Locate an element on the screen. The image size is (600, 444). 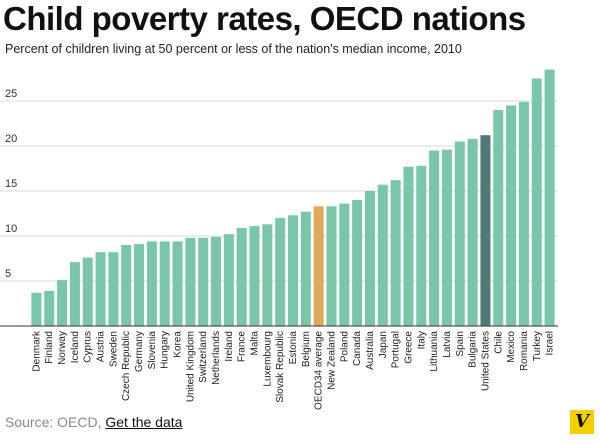
bar-belgium is located at coordinates (305, 268).